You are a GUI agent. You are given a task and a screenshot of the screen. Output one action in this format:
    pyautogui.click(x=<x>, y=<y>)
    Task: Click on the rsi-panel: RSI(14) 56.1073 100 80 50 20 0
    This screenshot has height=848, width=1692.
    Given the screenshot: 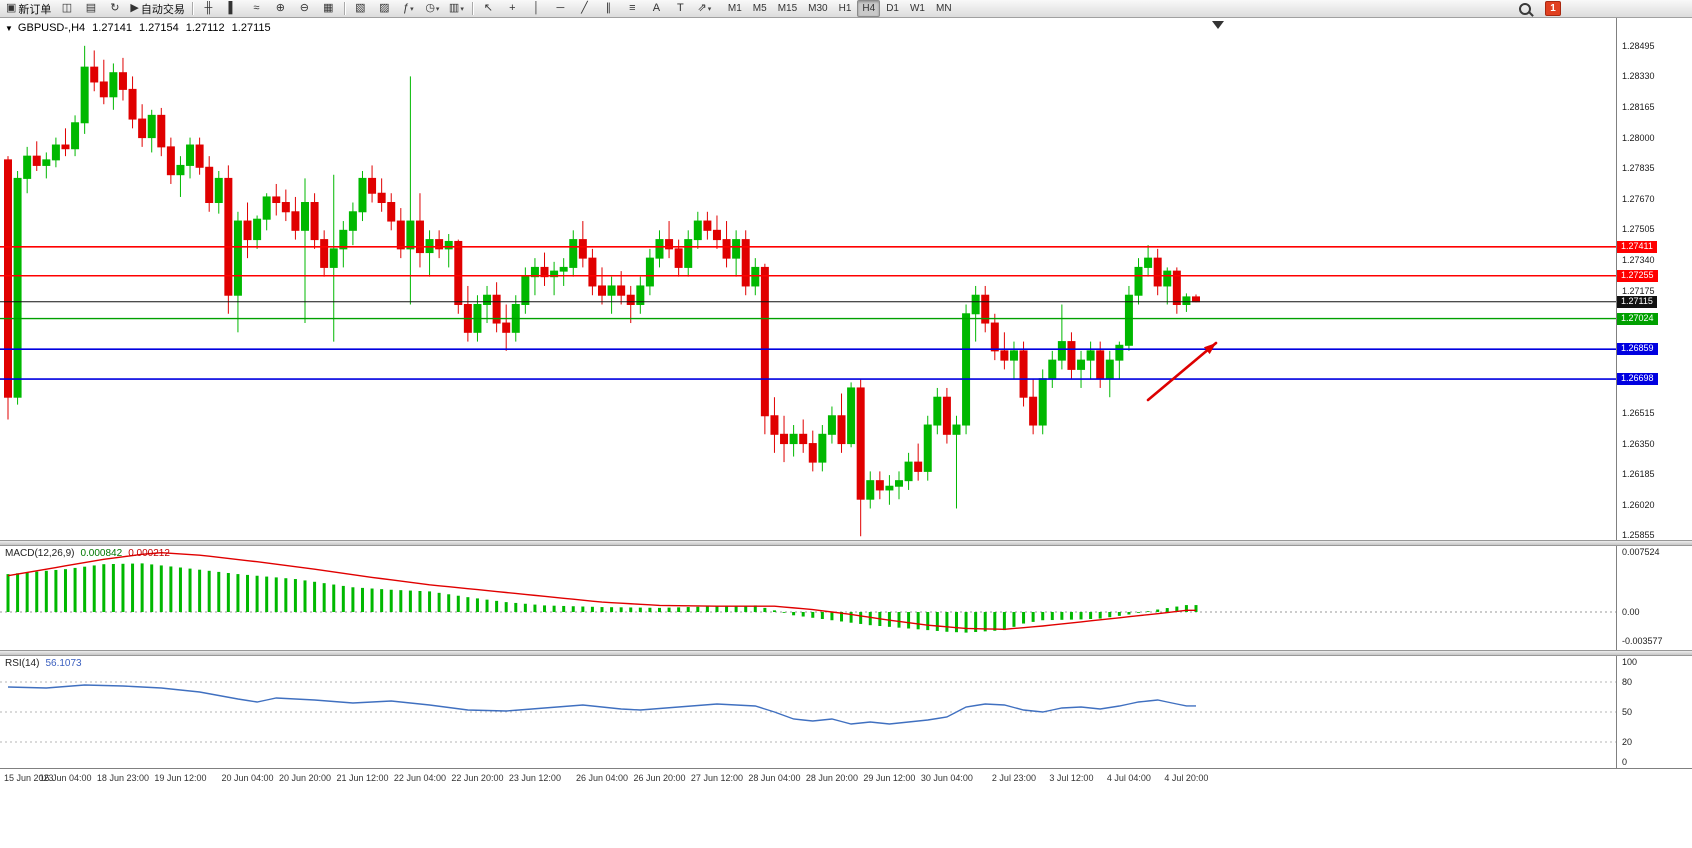 What is the action you would take?
    pyautogui.click(x=846, y=712)
    